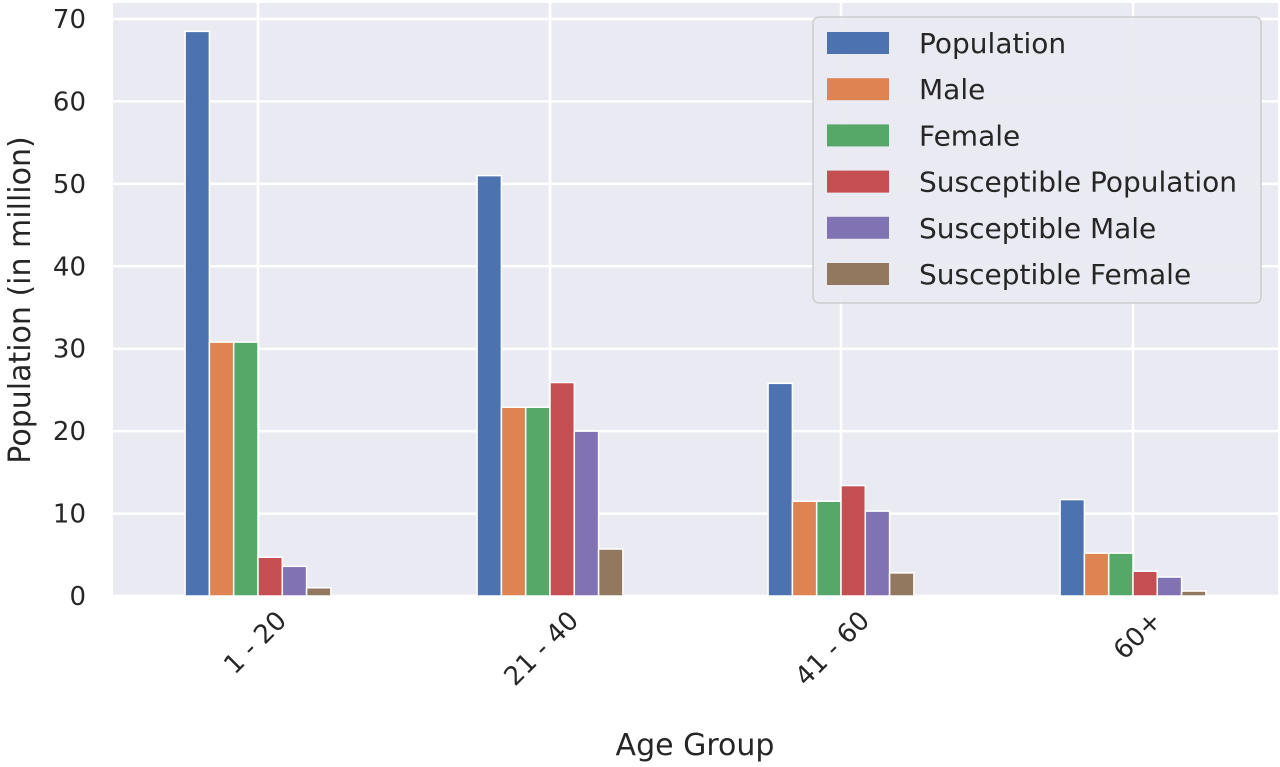  I want to click on x-tick-labels: 1 - 20 21 - 40 41 - 60 60+, so click(693, 649).